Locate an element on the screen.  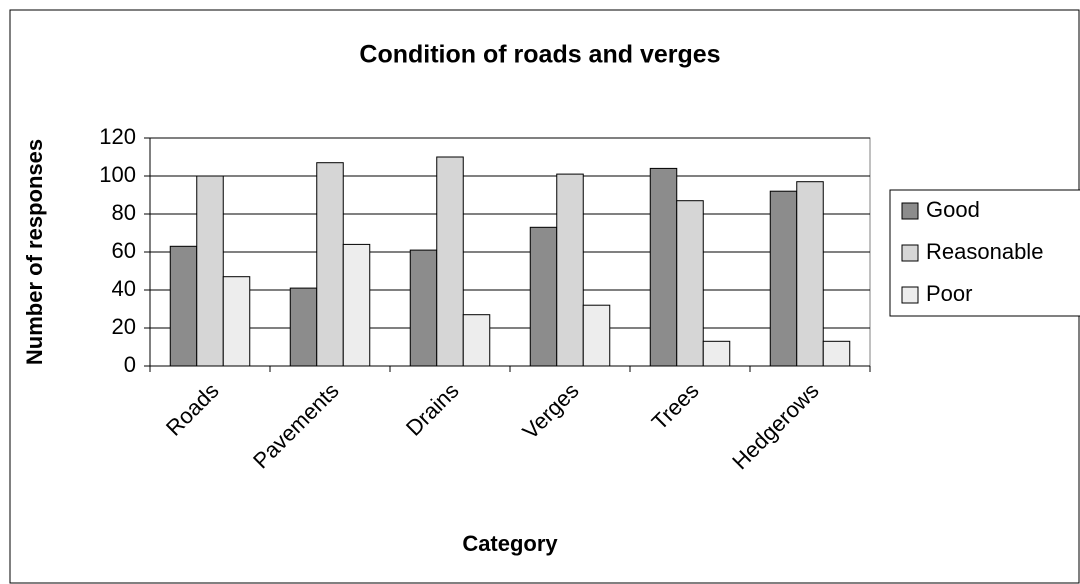
y-tick-label: 0 is located at coordinates (130, 364).